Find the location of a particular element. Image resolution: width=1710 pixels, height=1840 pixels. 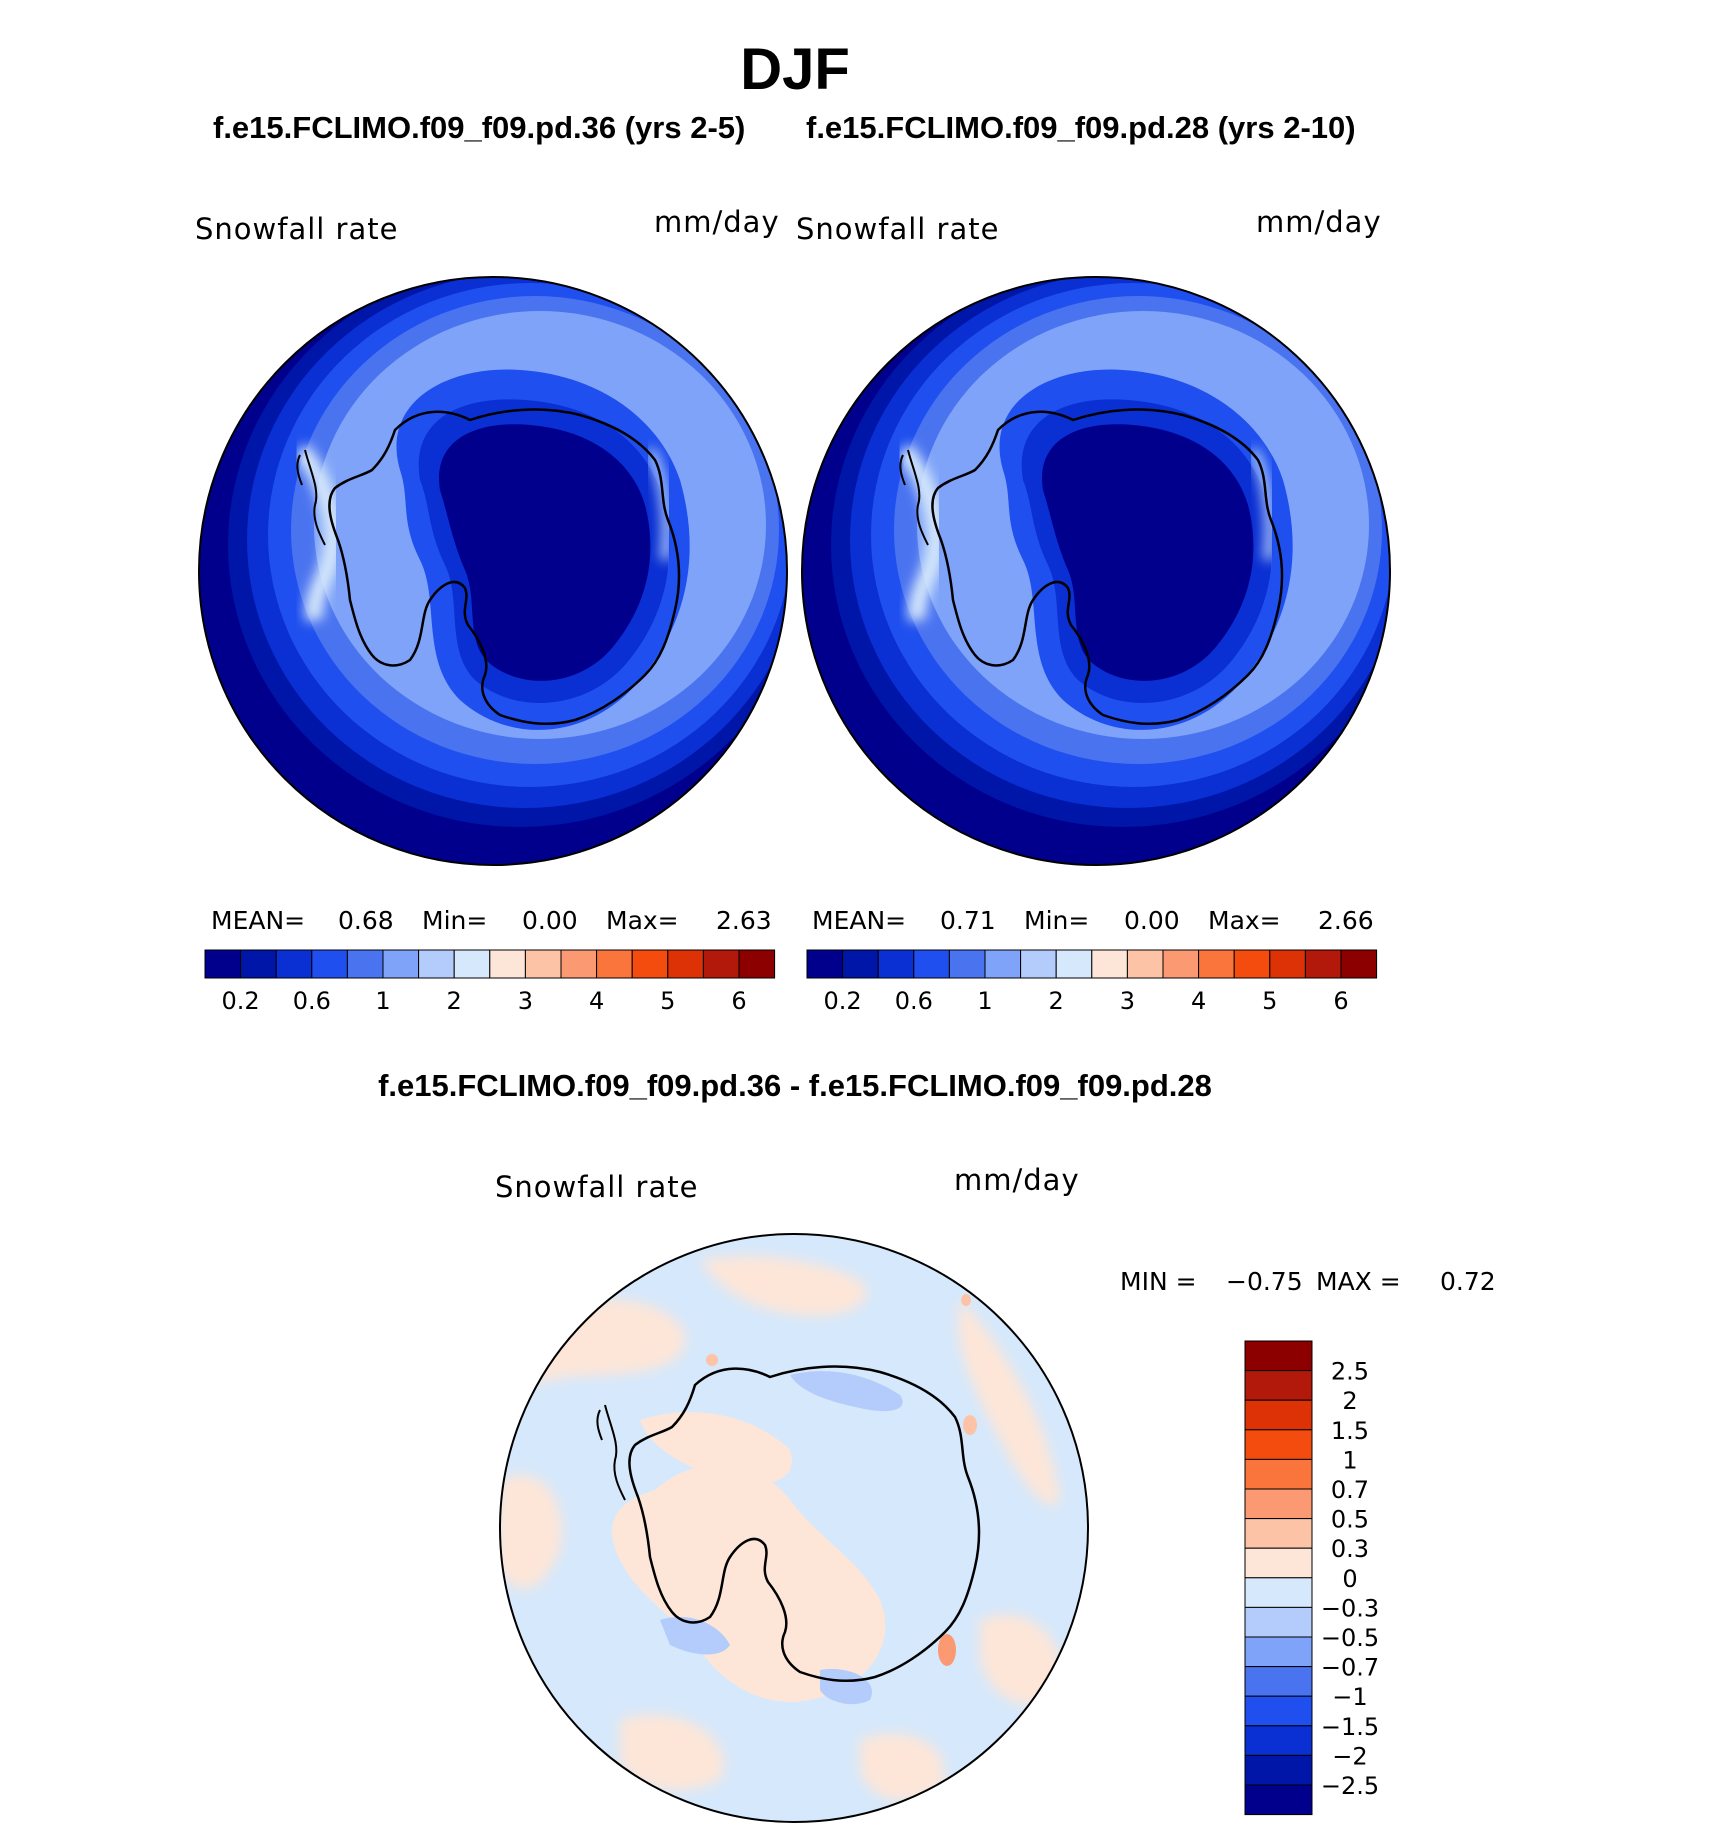

figure-title: DJF is located at coordinates (795, 69).